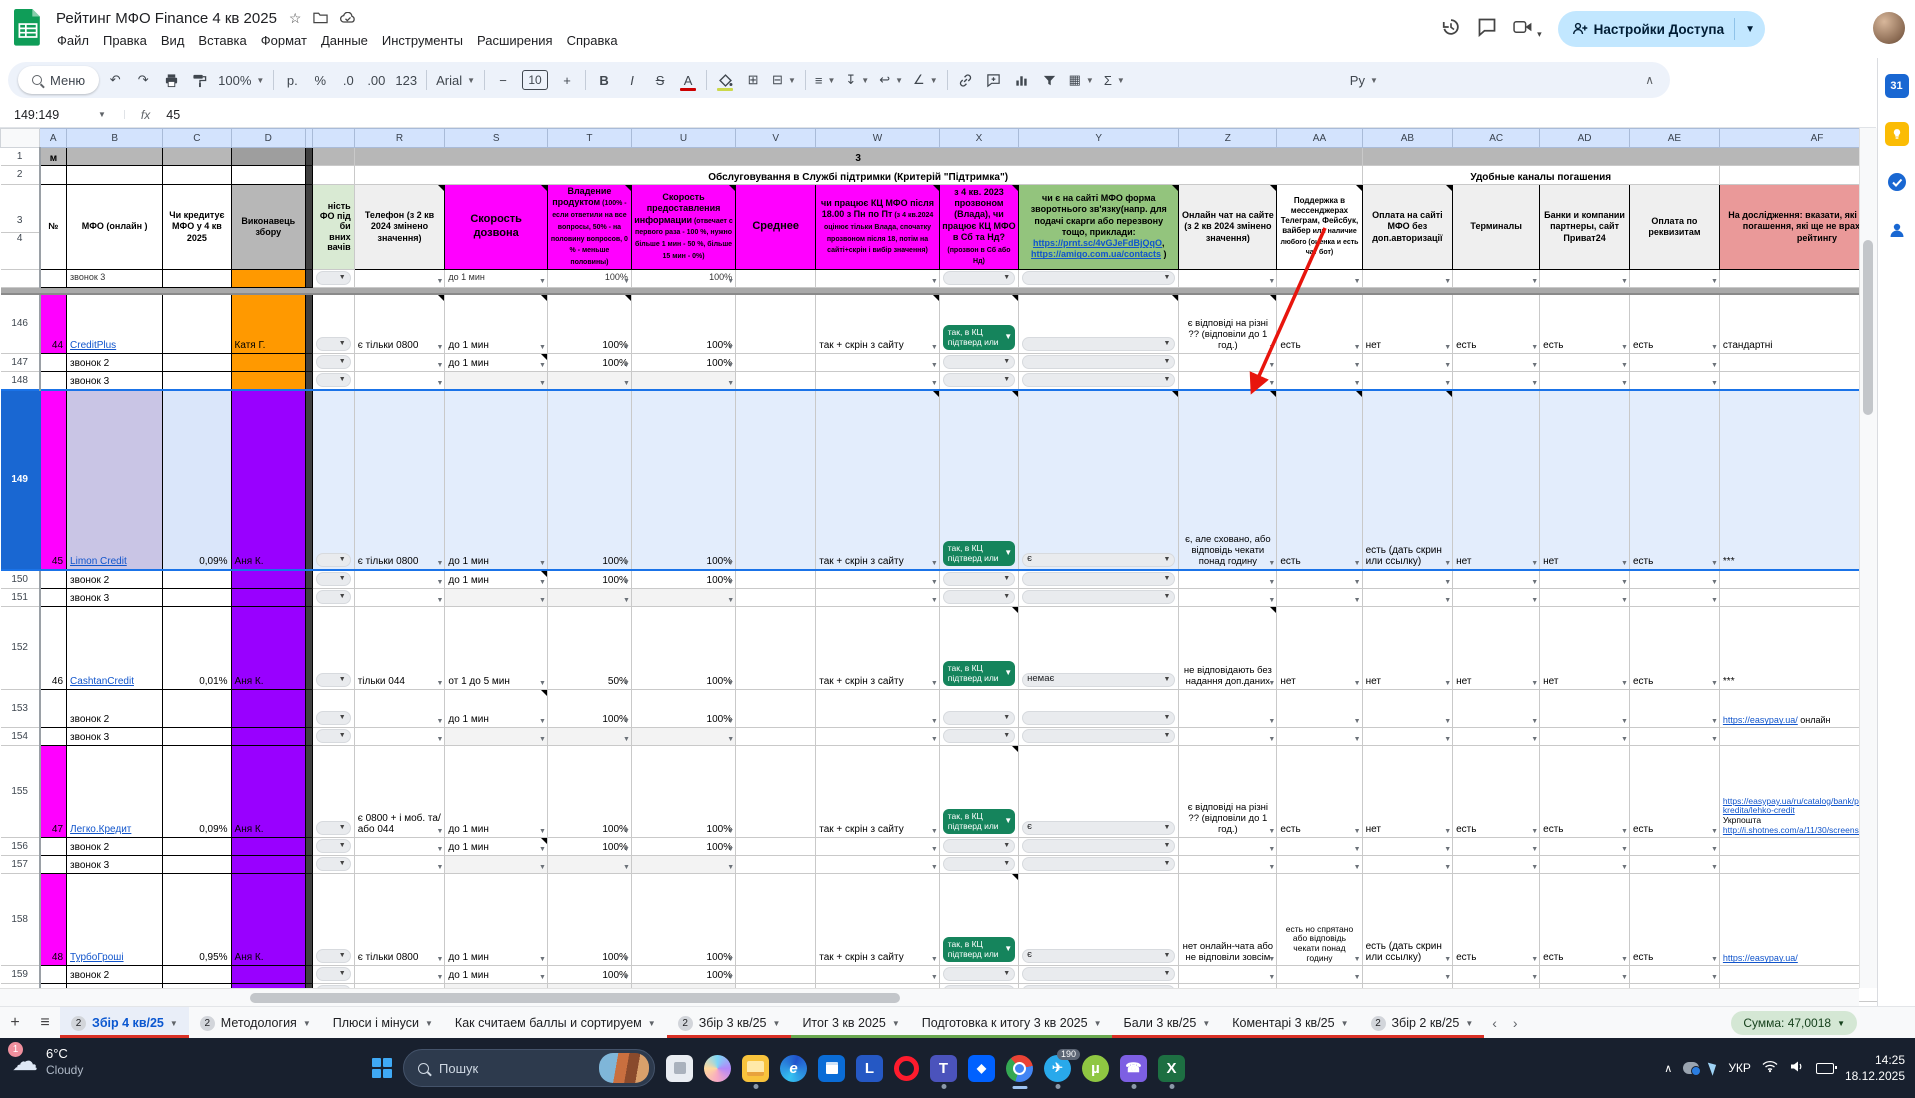  Describe the element at coordinates (20, 324) in the screenshot. I see `row-header-146: 146` at that location.